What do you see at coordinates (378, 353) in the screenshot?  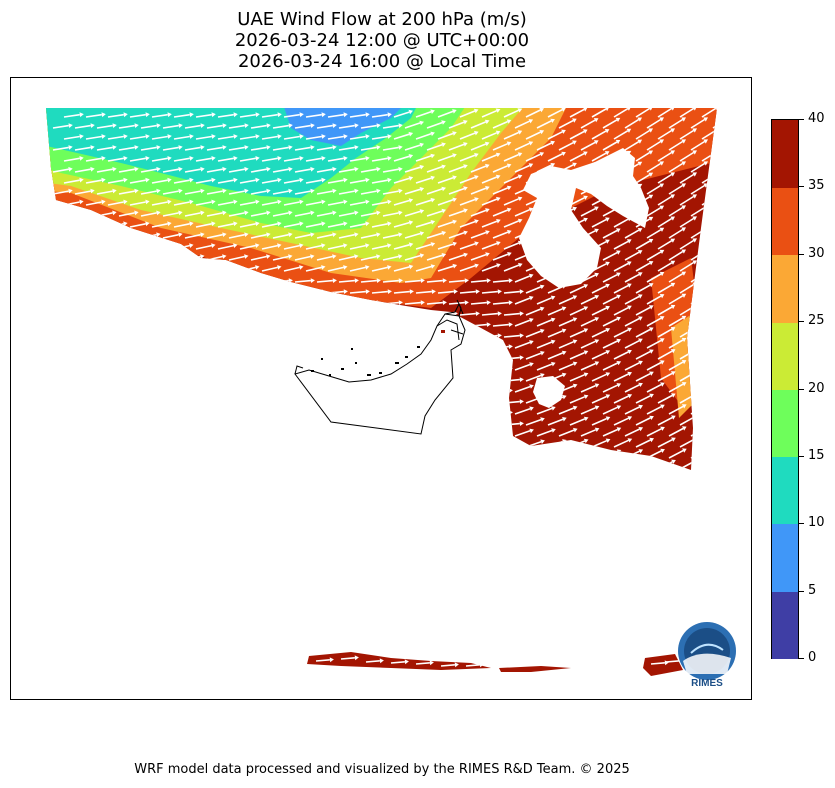 I see `uae-islands` at bounding box center [378, 353].